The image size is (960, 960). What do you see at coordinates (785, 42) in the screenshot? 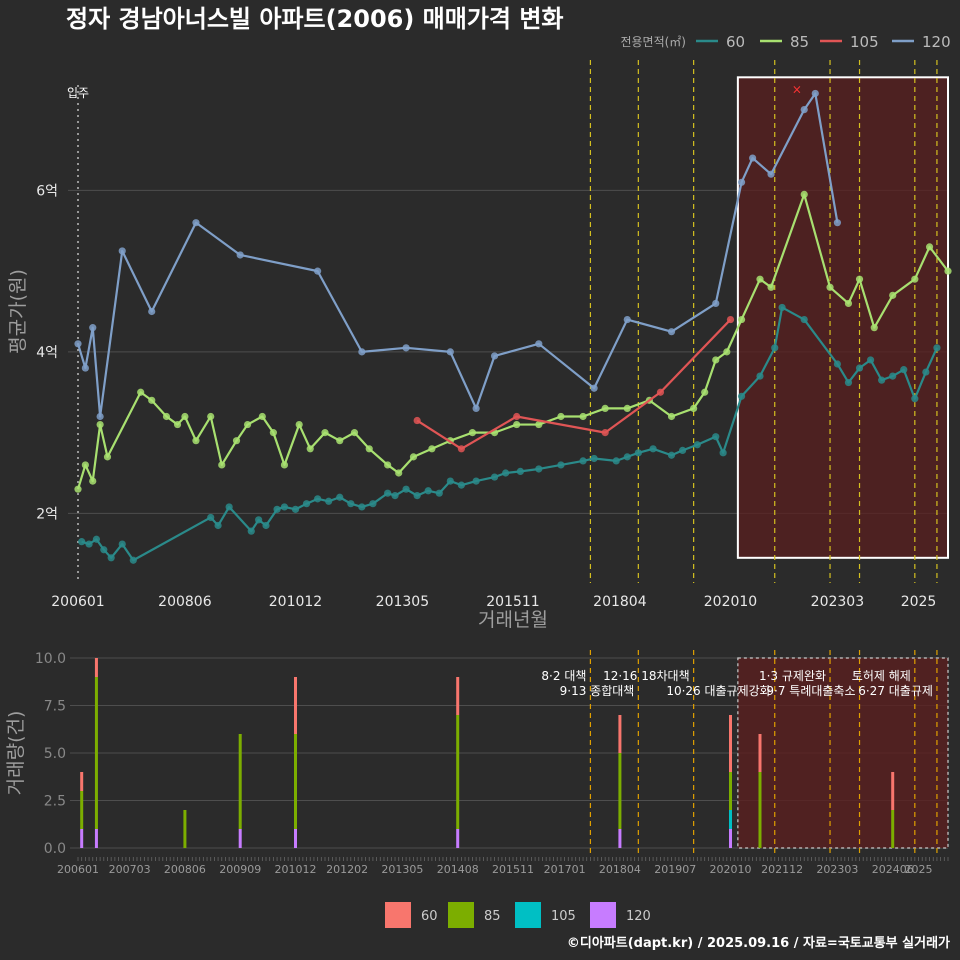
I see `top-legend: 전용면적(㎡) 60 85 105 120` at bounding box center [785, 42].